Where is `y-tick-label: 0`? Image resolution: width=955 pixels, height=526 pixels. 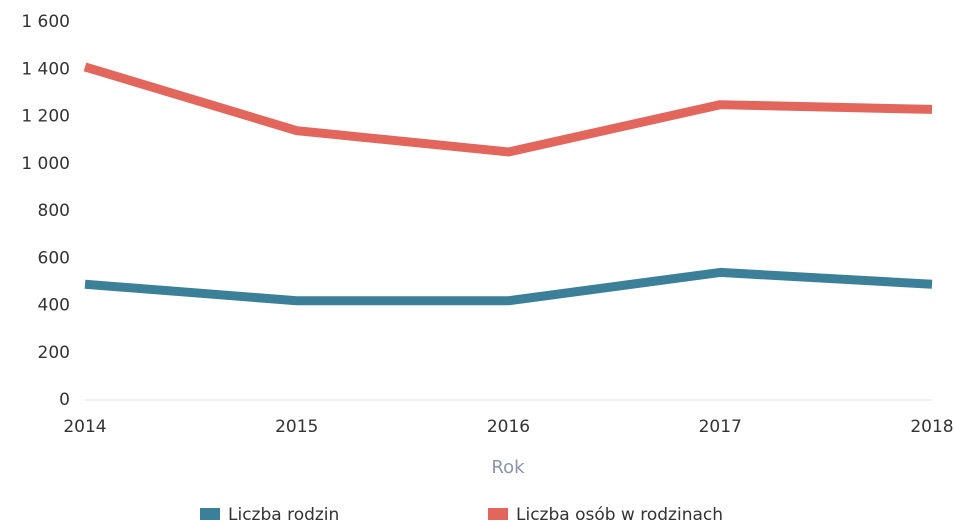
y-tick-label: 0 is located at coordinates (64, 400).